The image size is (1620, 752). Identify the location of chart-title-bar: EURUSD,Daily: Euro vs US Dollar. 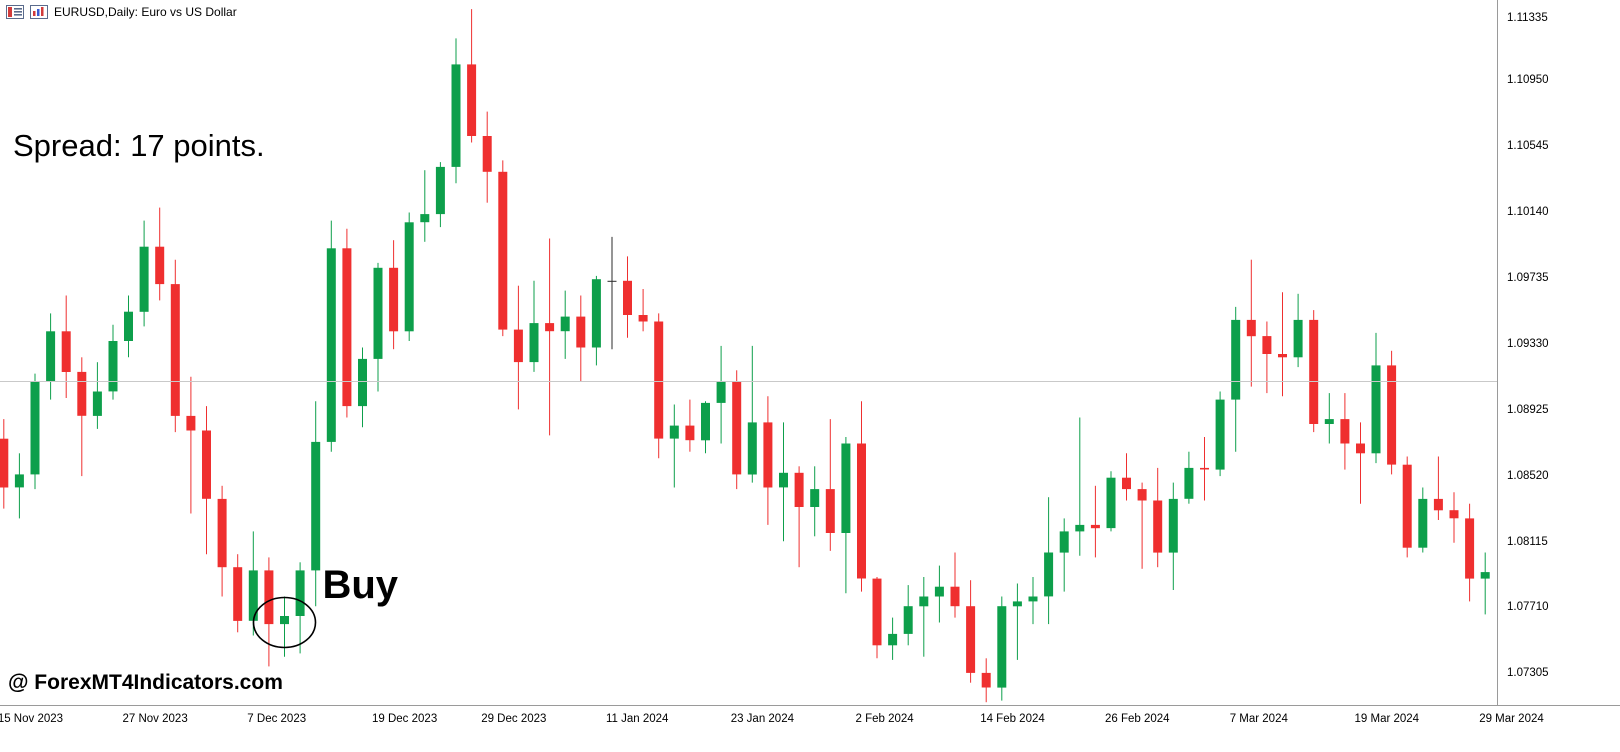
(121, 12).